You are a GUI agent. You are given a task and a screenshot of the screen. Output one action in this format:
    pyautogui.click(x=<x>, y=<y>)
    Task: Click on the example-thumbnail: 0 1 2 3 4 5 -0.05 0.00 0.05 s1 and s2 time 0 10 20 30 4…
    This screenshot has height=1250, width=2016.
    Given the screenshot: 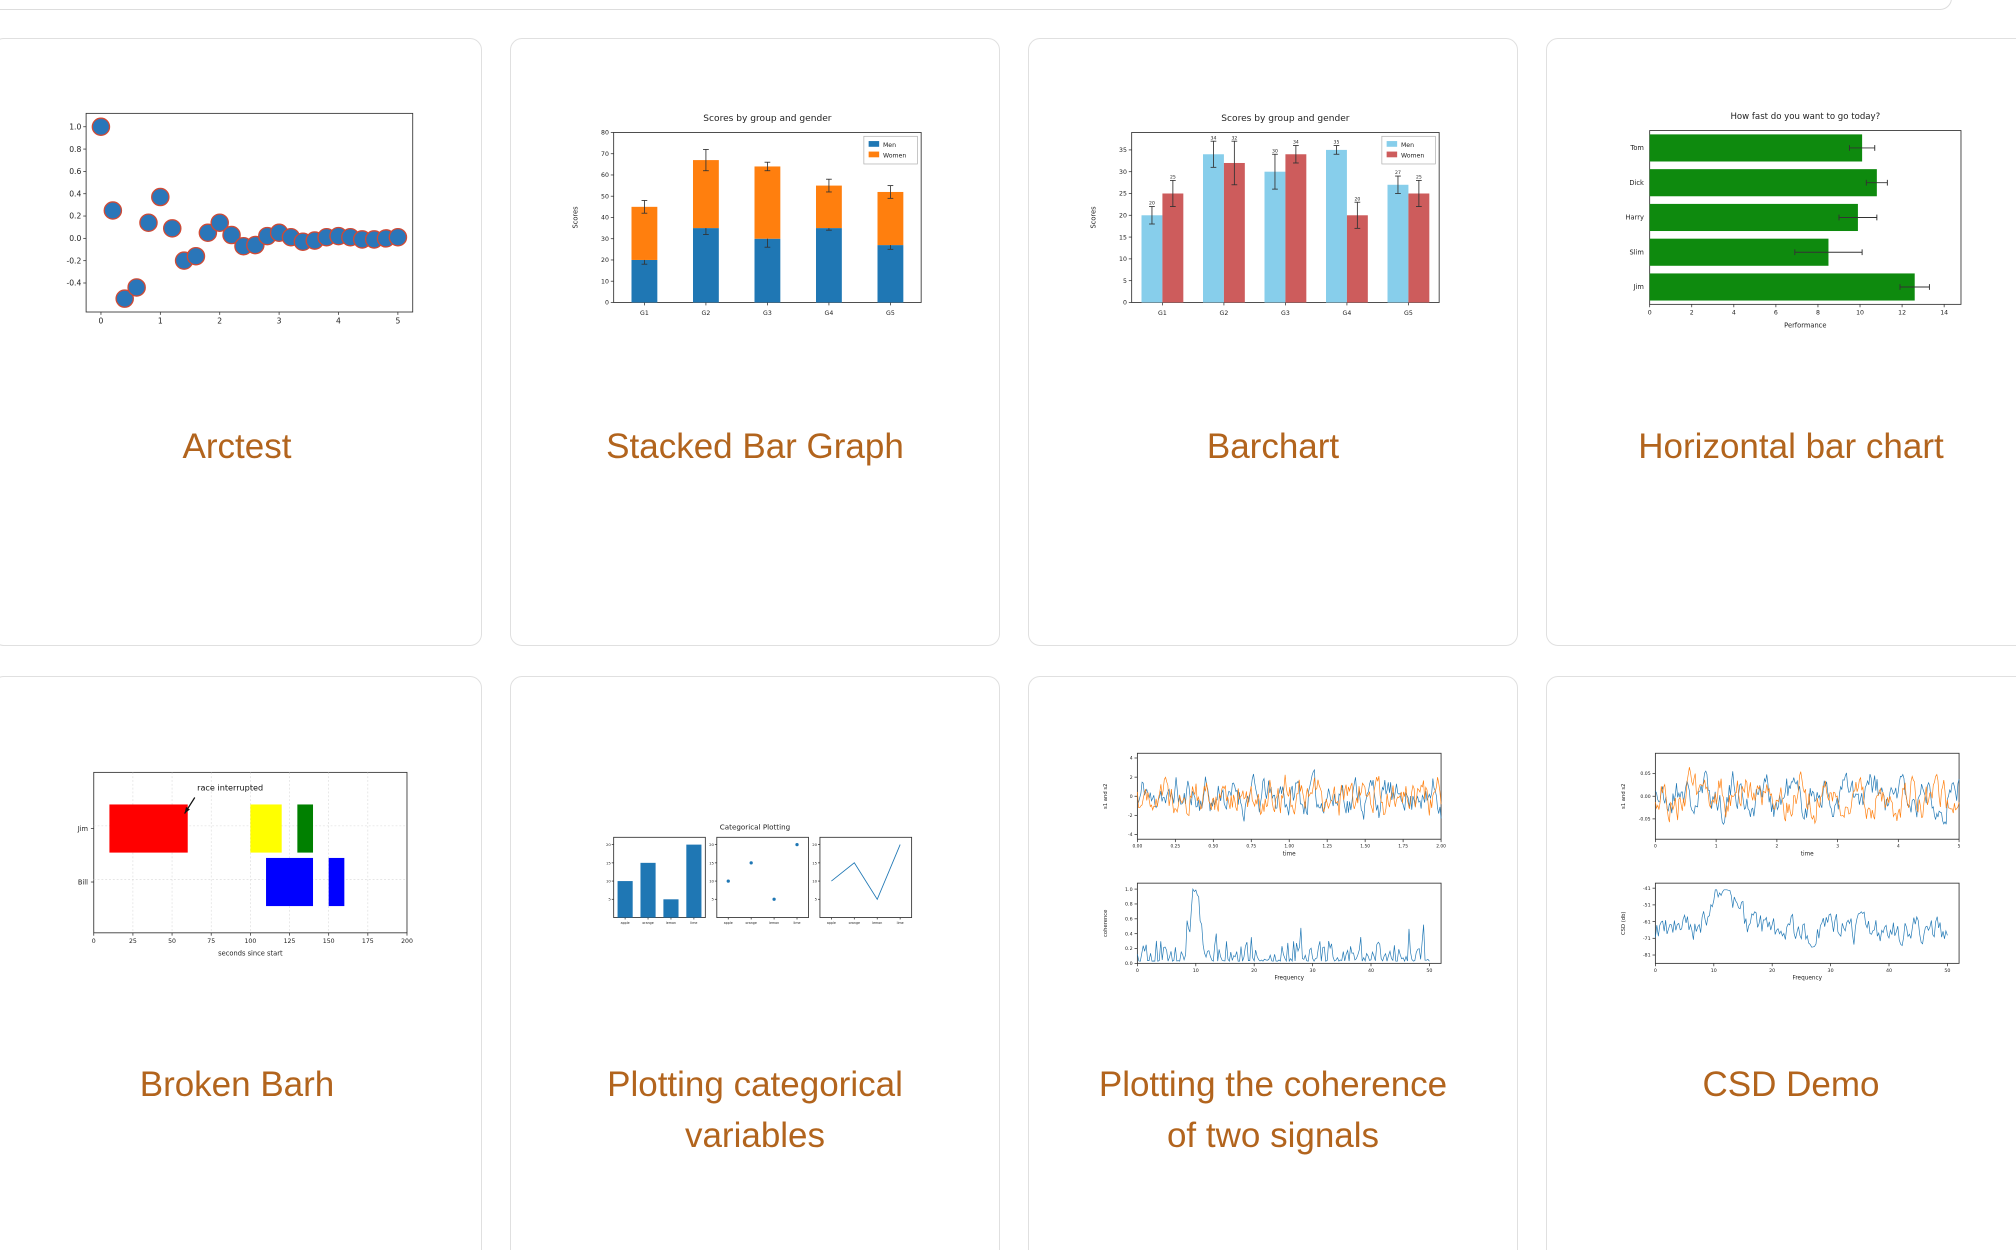 What is the action you would take?
    pyautogui.click(x=1781, y=862)
    